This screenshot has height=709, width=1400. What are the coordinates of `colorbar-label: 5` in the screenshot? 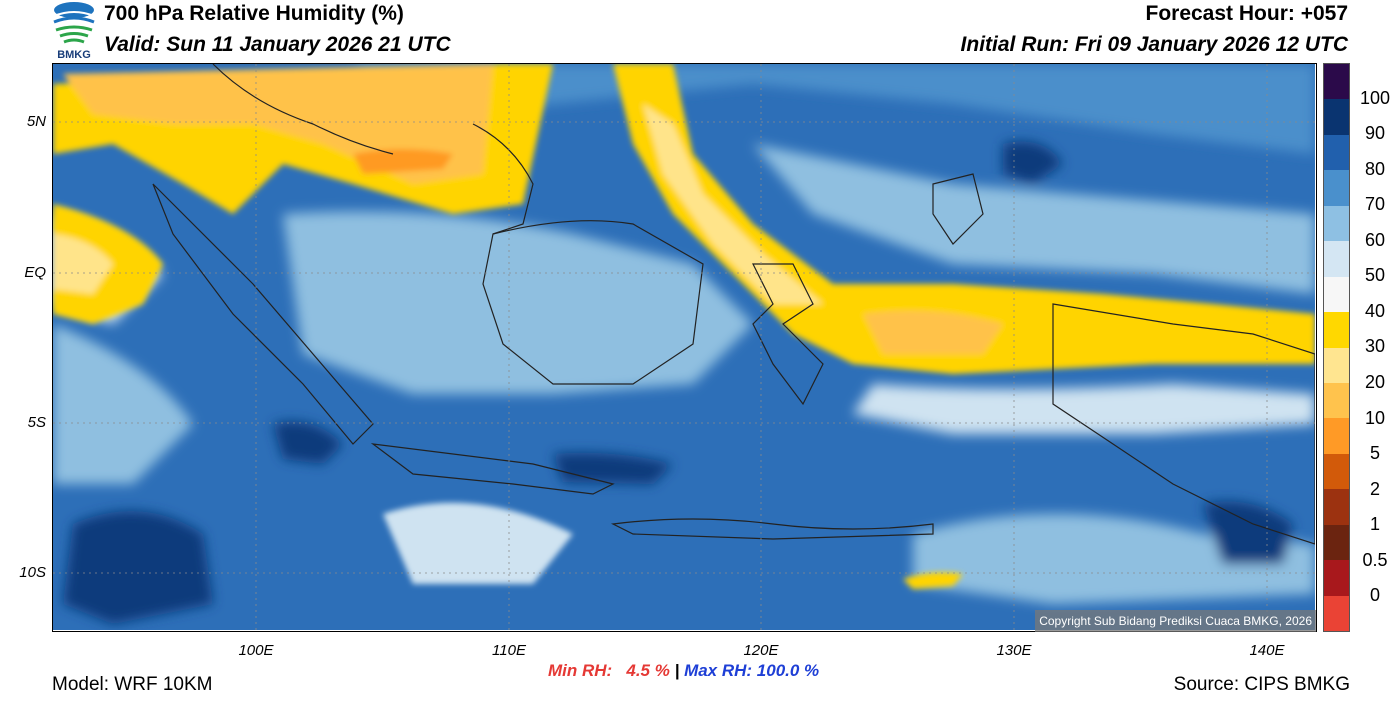 It's located at (1374, 453).